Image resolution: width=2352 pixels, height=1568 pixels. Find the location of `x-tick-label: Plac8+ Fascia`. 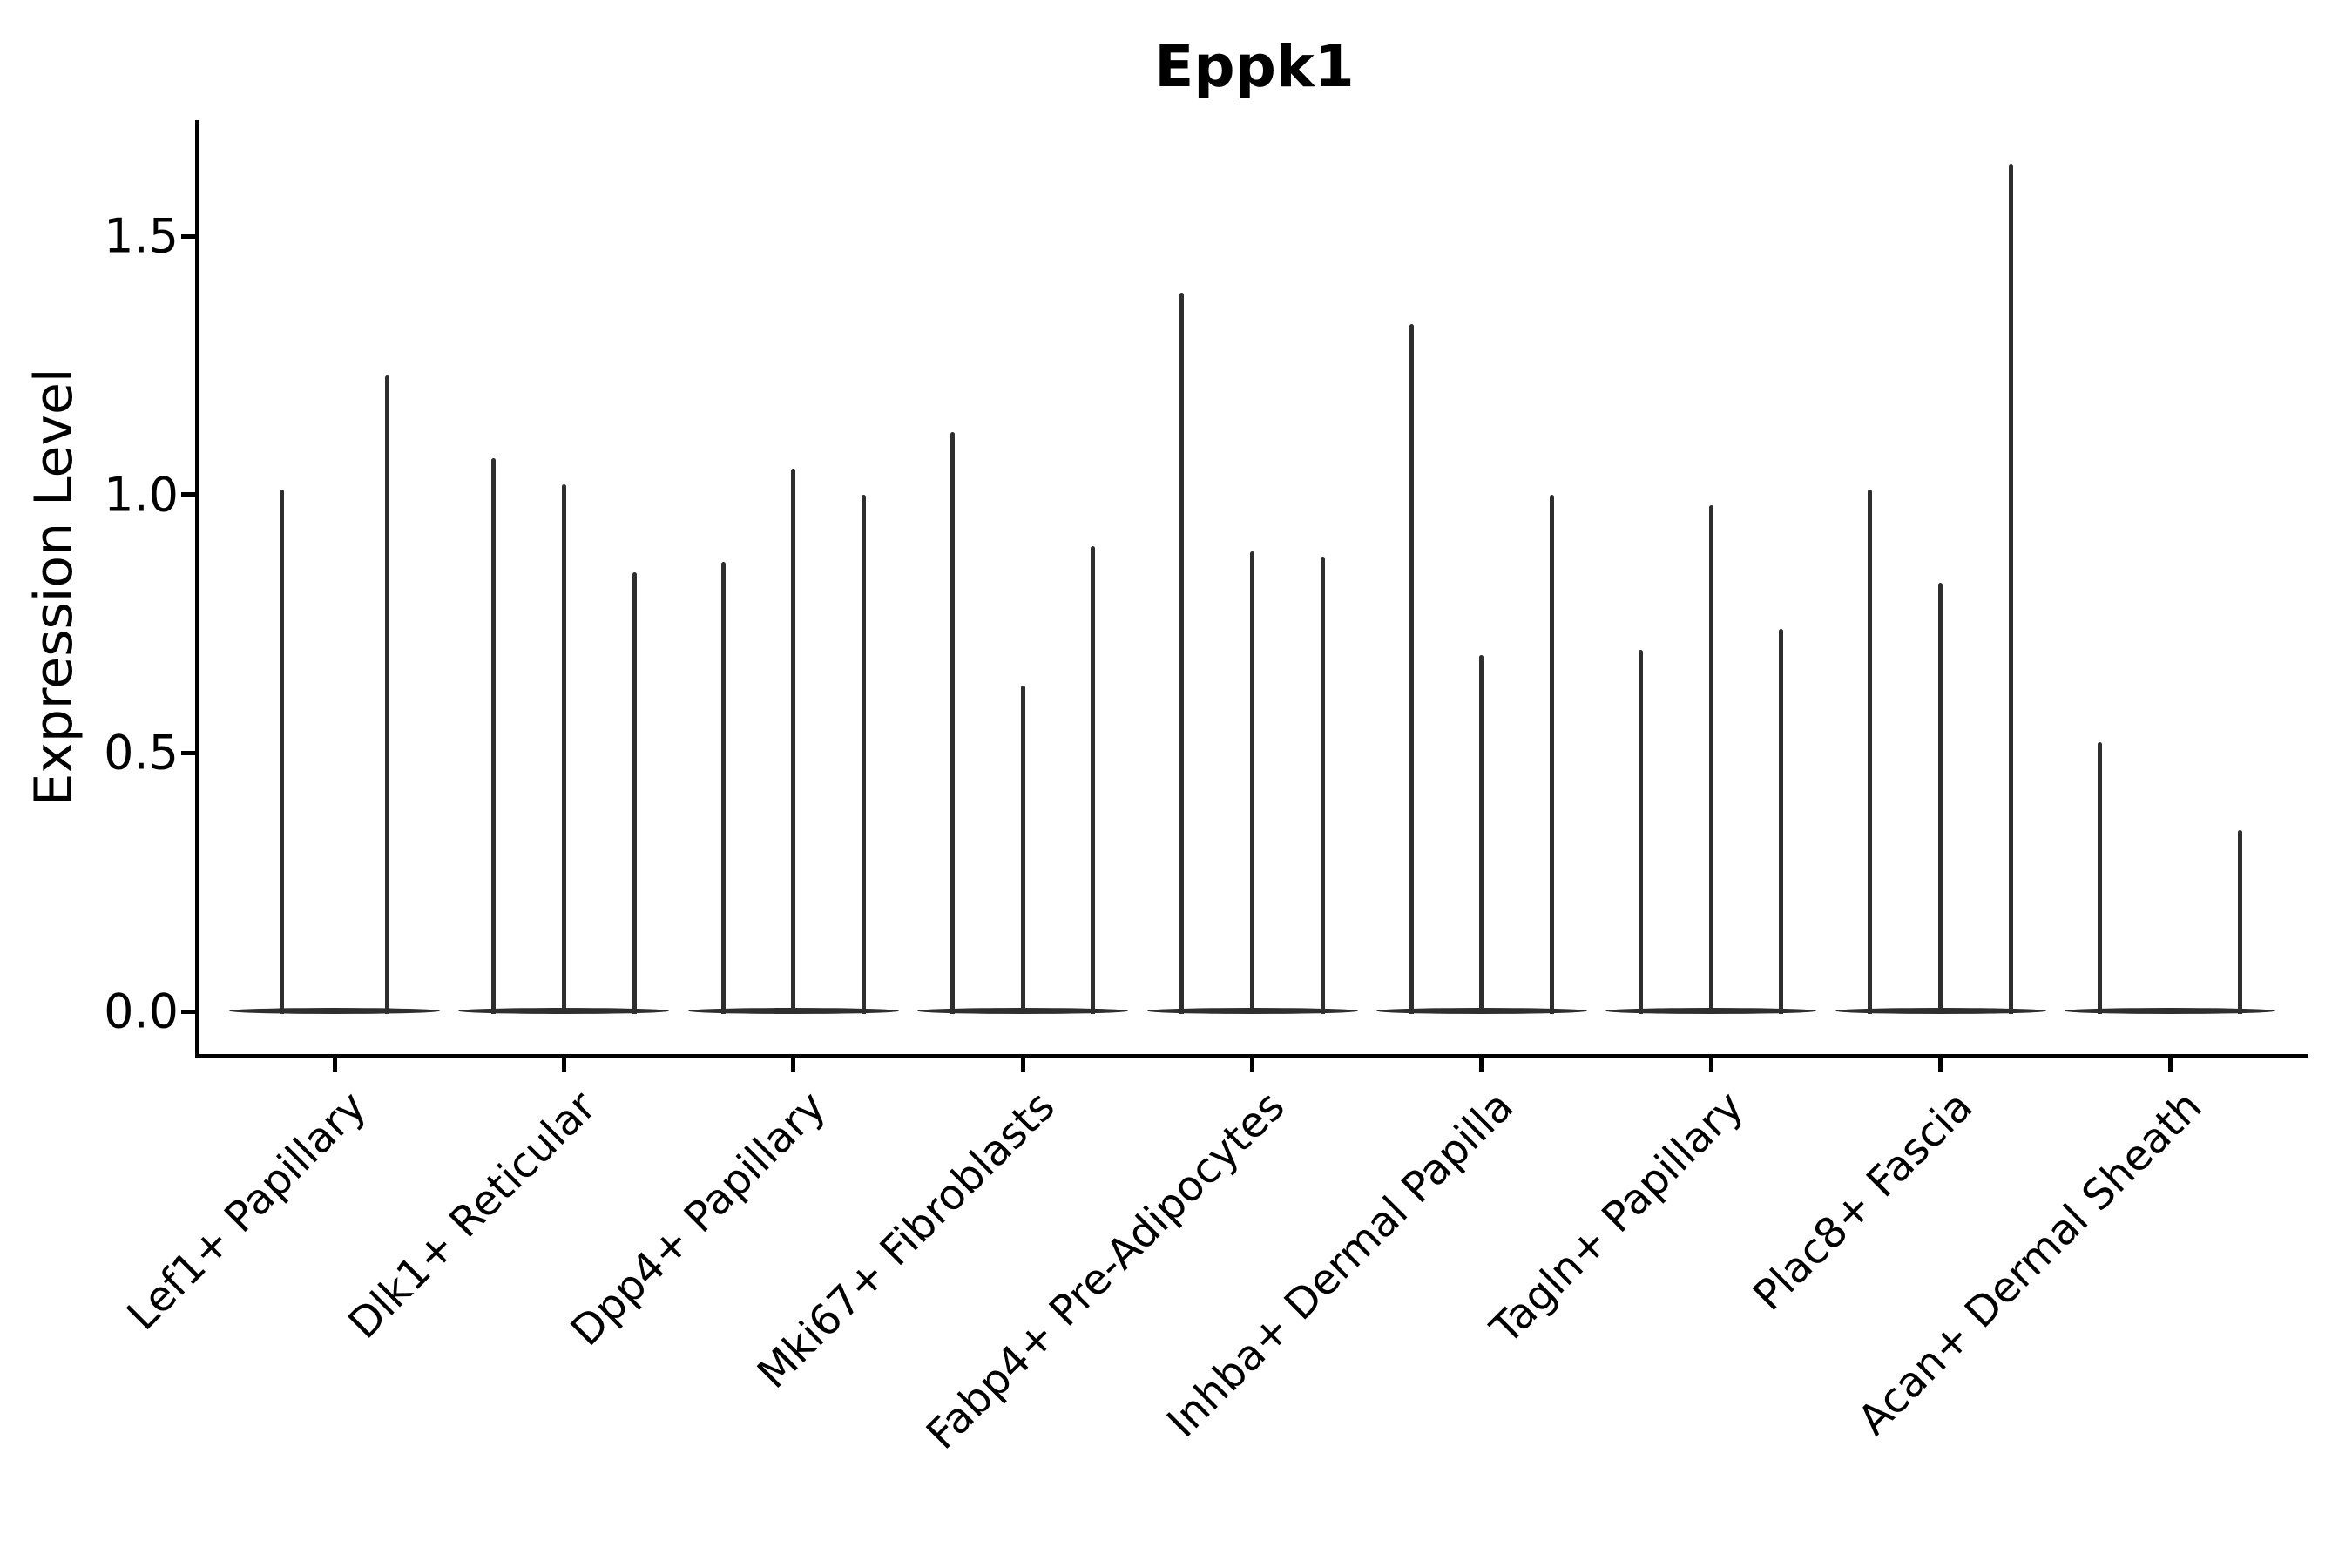

x-tick-label: Plac8+ Fascia is located at coordinates (1863, 1201).